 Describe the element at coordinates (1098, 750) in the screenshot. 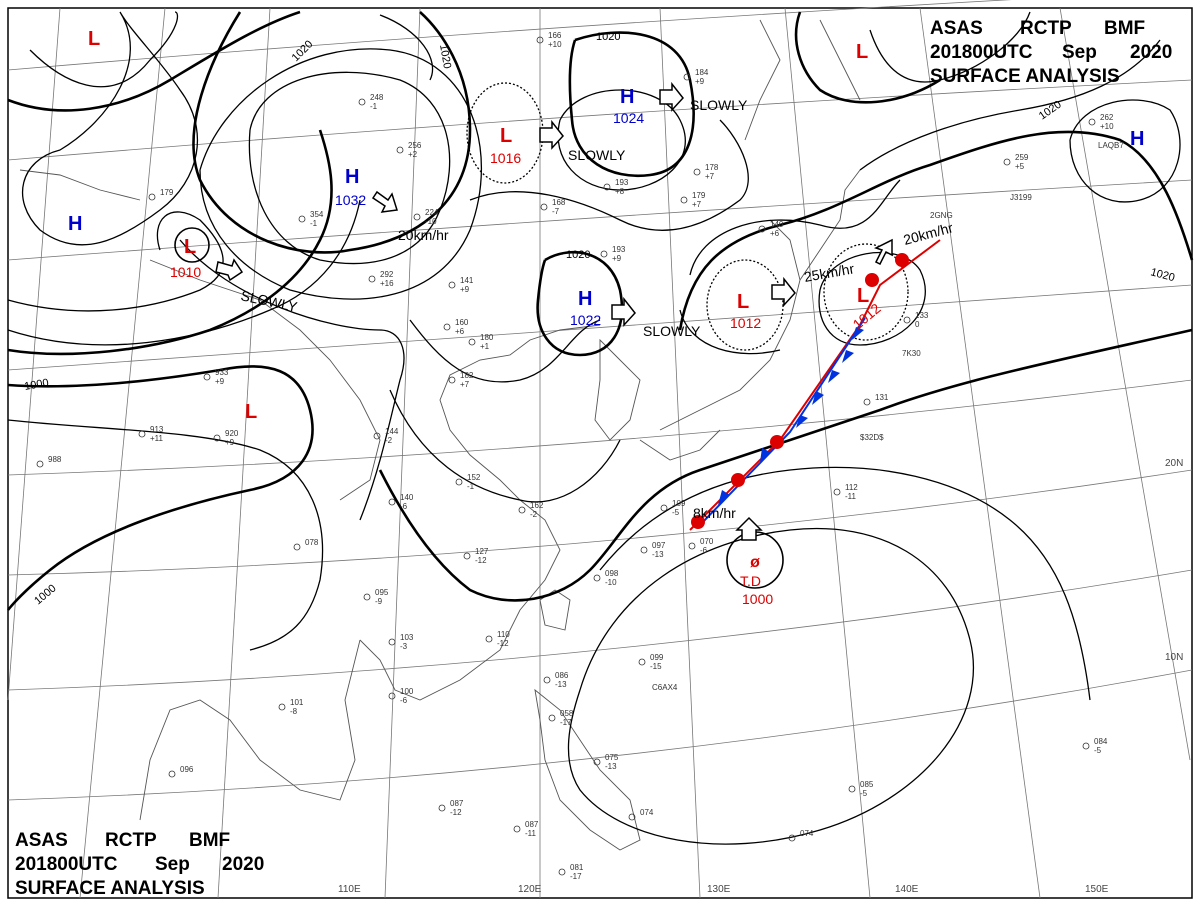

I see `station-tendency: -5` at that location.